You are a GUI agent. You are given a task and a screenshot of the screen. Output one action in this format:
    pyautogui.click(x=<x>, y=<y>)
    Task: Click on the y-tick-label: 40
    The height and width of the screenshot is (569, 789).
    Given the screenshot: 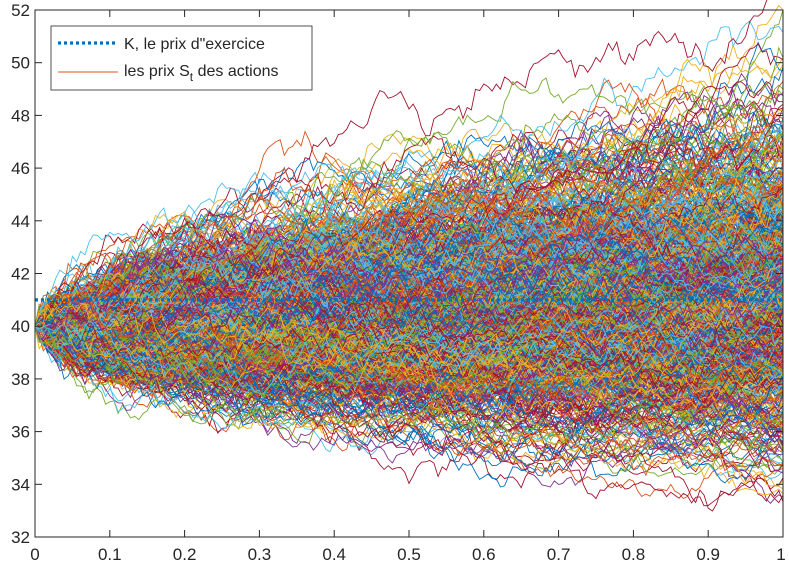 What is the action you would take?
    pyautogui.click(x=20, y=326)
    